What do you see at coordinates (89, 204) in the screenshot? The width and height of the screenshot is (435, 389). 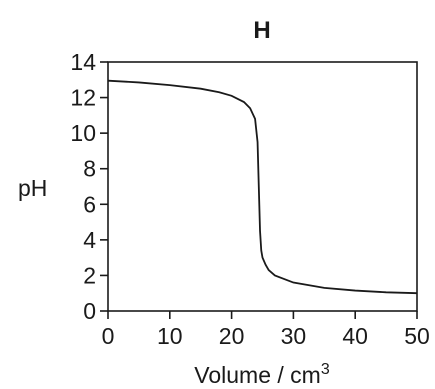 I see `y-tick-label: 6` at bounding box center [89, 204].